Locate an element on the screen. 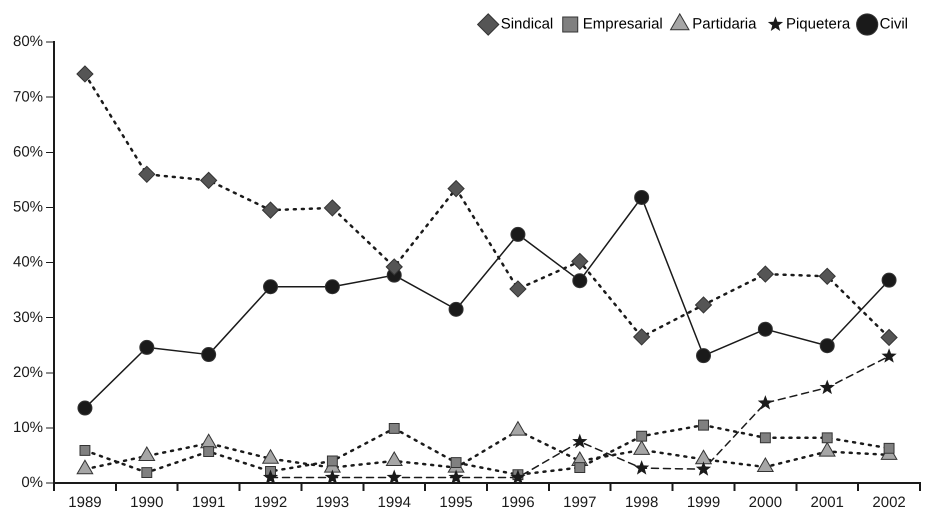  y-tick-label: 70% is located at coordinates (28, 97).